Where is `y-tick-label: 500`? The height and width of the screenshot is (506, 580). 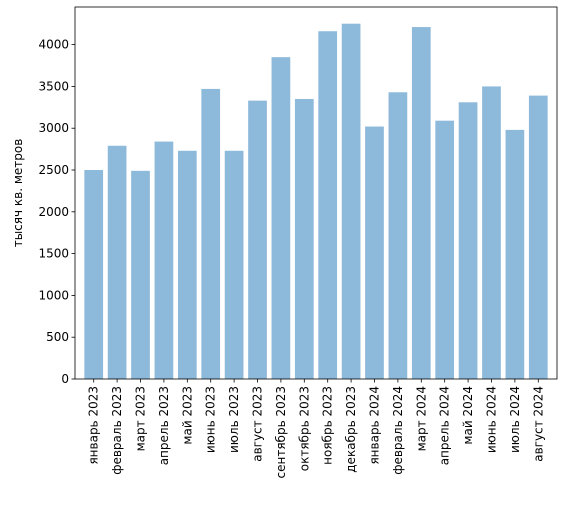
y-tick-label: 500 is located at coordinates (57, 337).